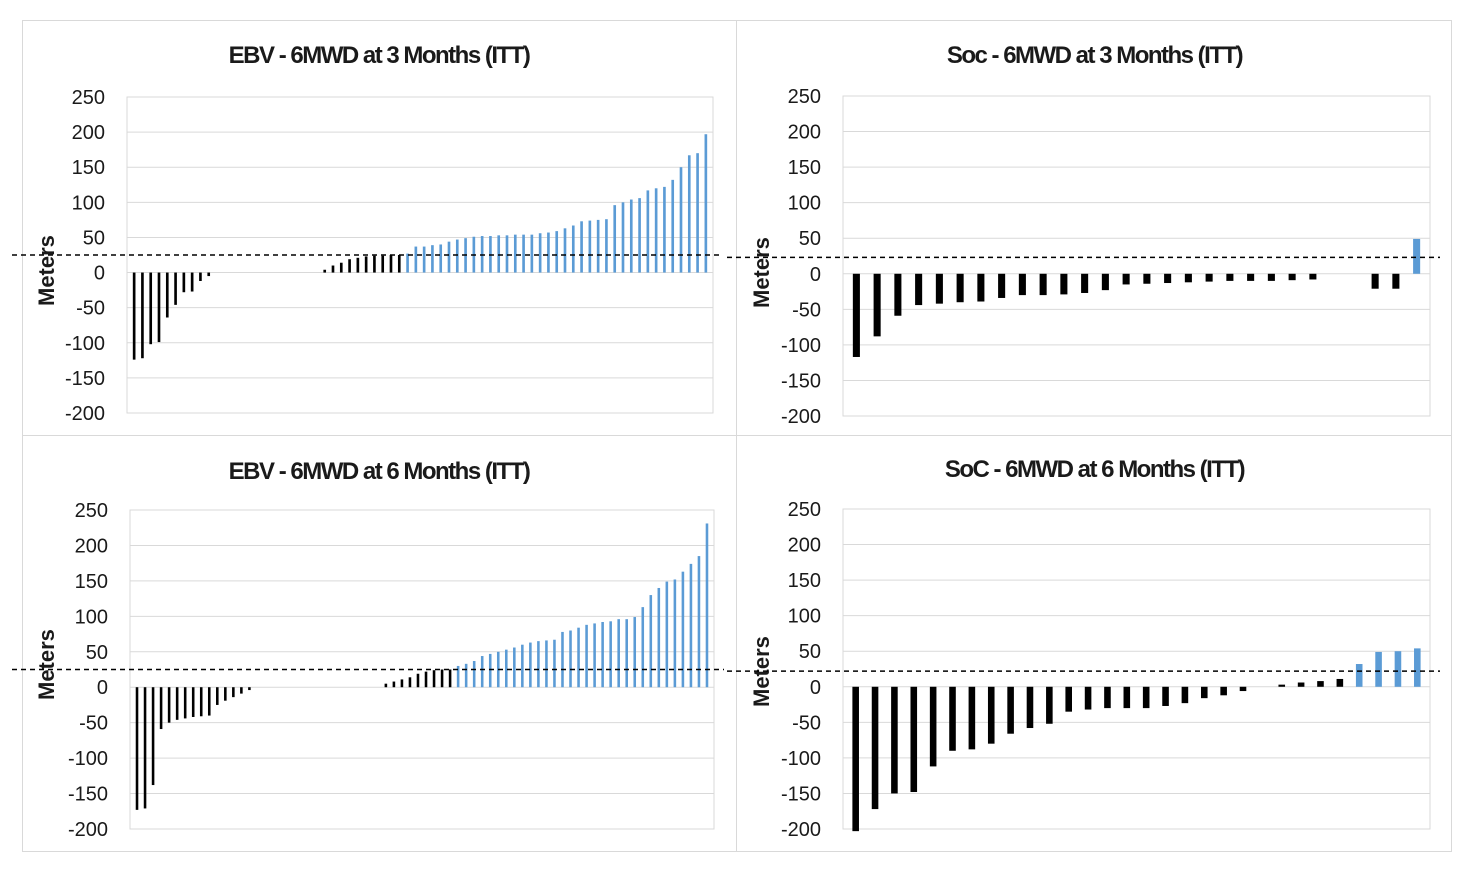 The height and width of the screenshot is (870, 1474). What do you see at coordinates (801, 759) in the screenshot?
I see `y-tick-label: -100` at bounding box center [801, 759].